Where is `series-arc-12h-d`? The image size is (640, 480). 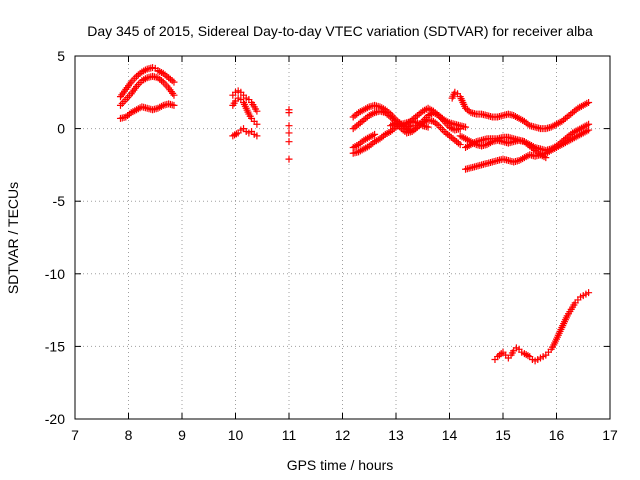
series-arc-12h-d is located at coordinates (364, 140).